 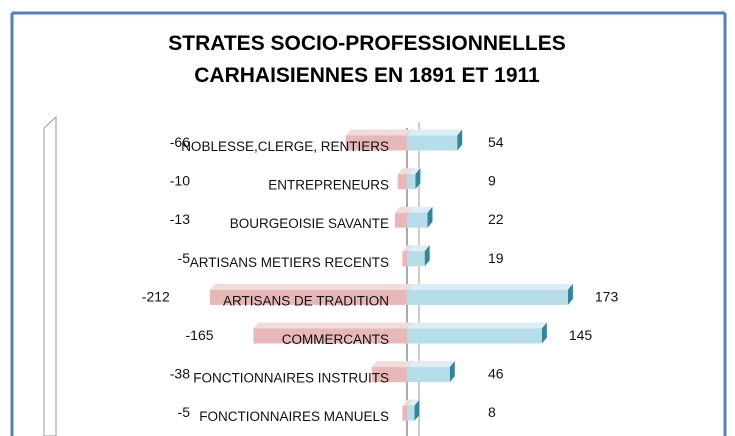 I want to click on bar-1911-7-top-face, so click(x=413, y=402).